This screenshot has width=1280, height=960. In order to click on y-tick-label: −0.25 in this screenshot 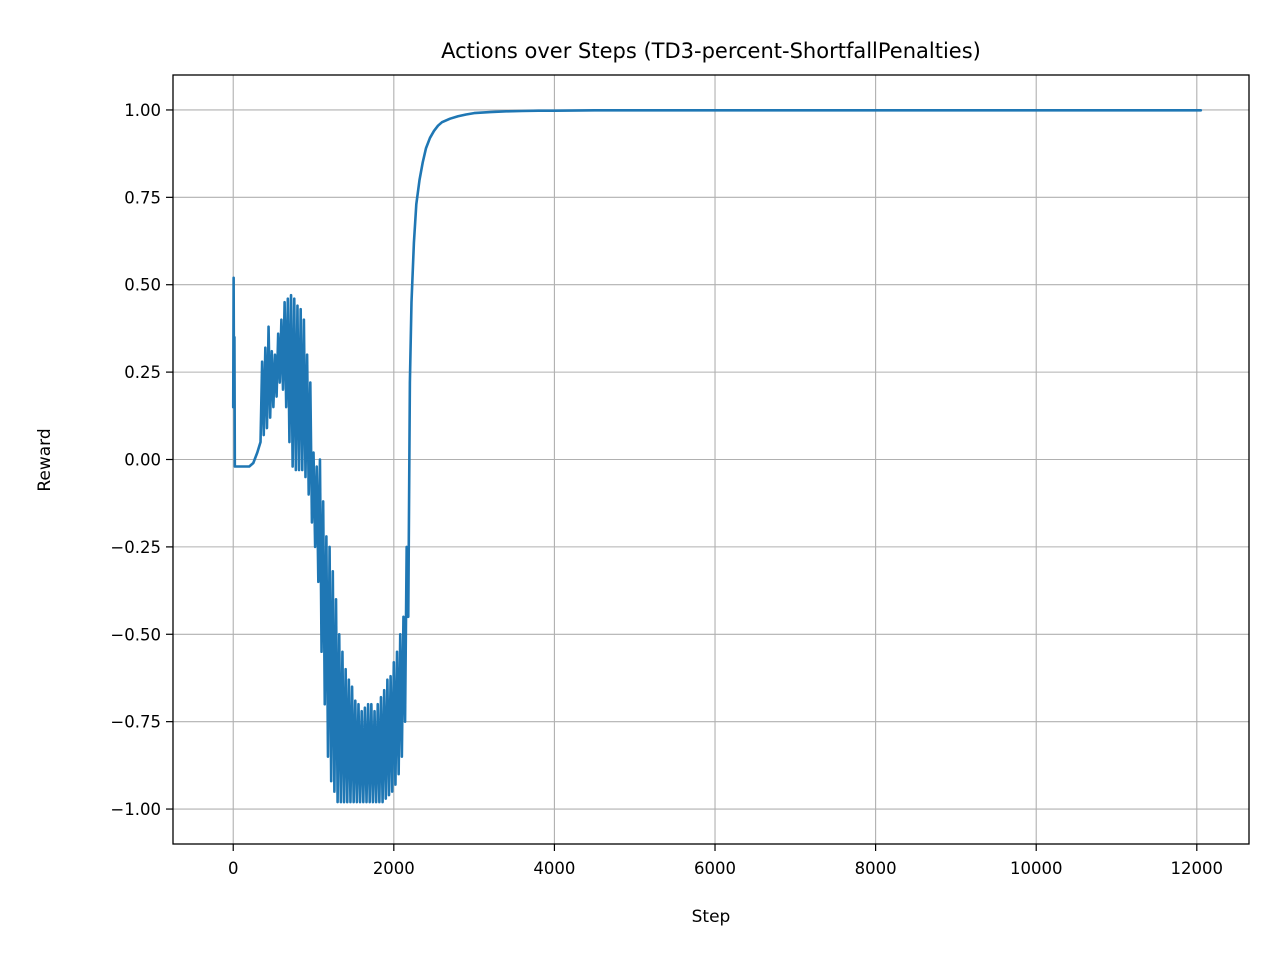, I will do `click(135, 547)`.